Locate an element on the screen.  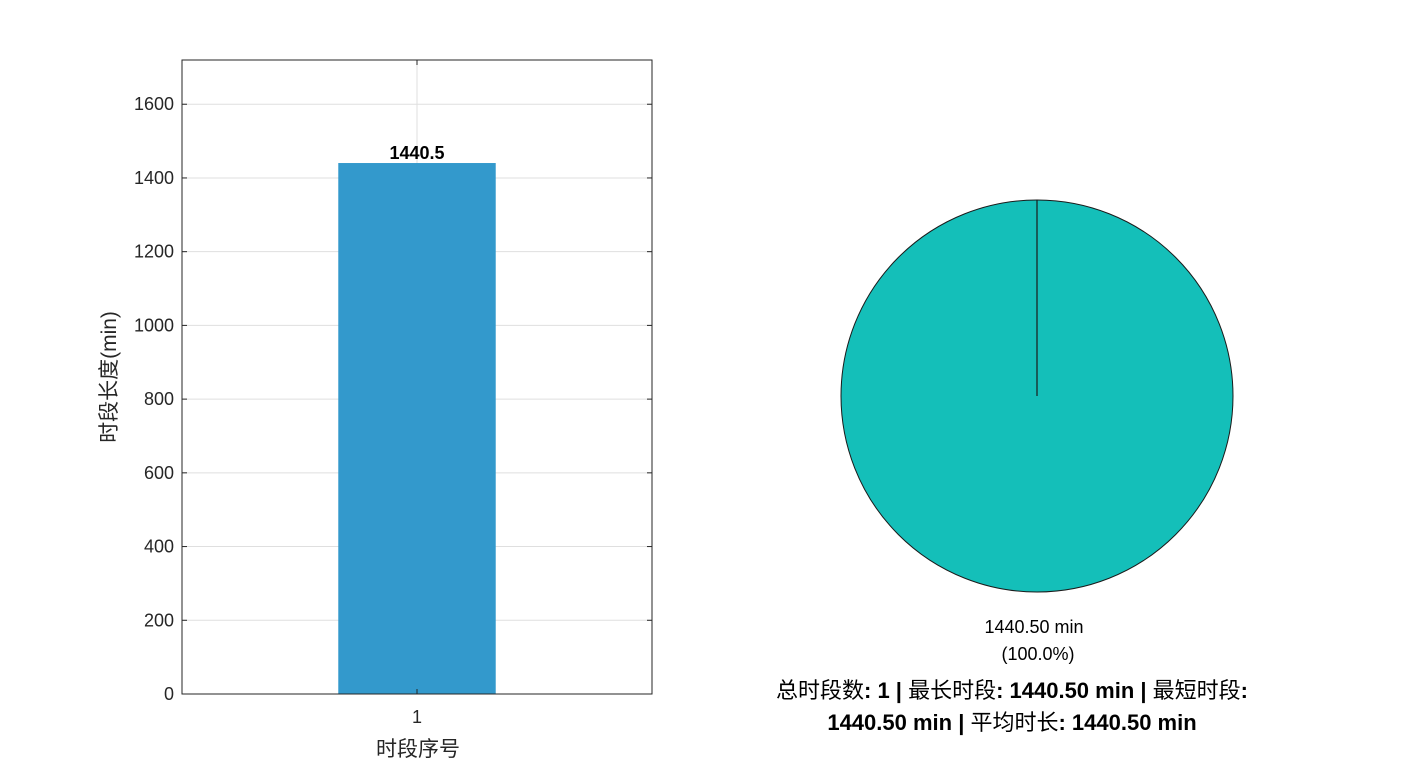
y-tick-label: 1200 is located at coordinates (154, 252).